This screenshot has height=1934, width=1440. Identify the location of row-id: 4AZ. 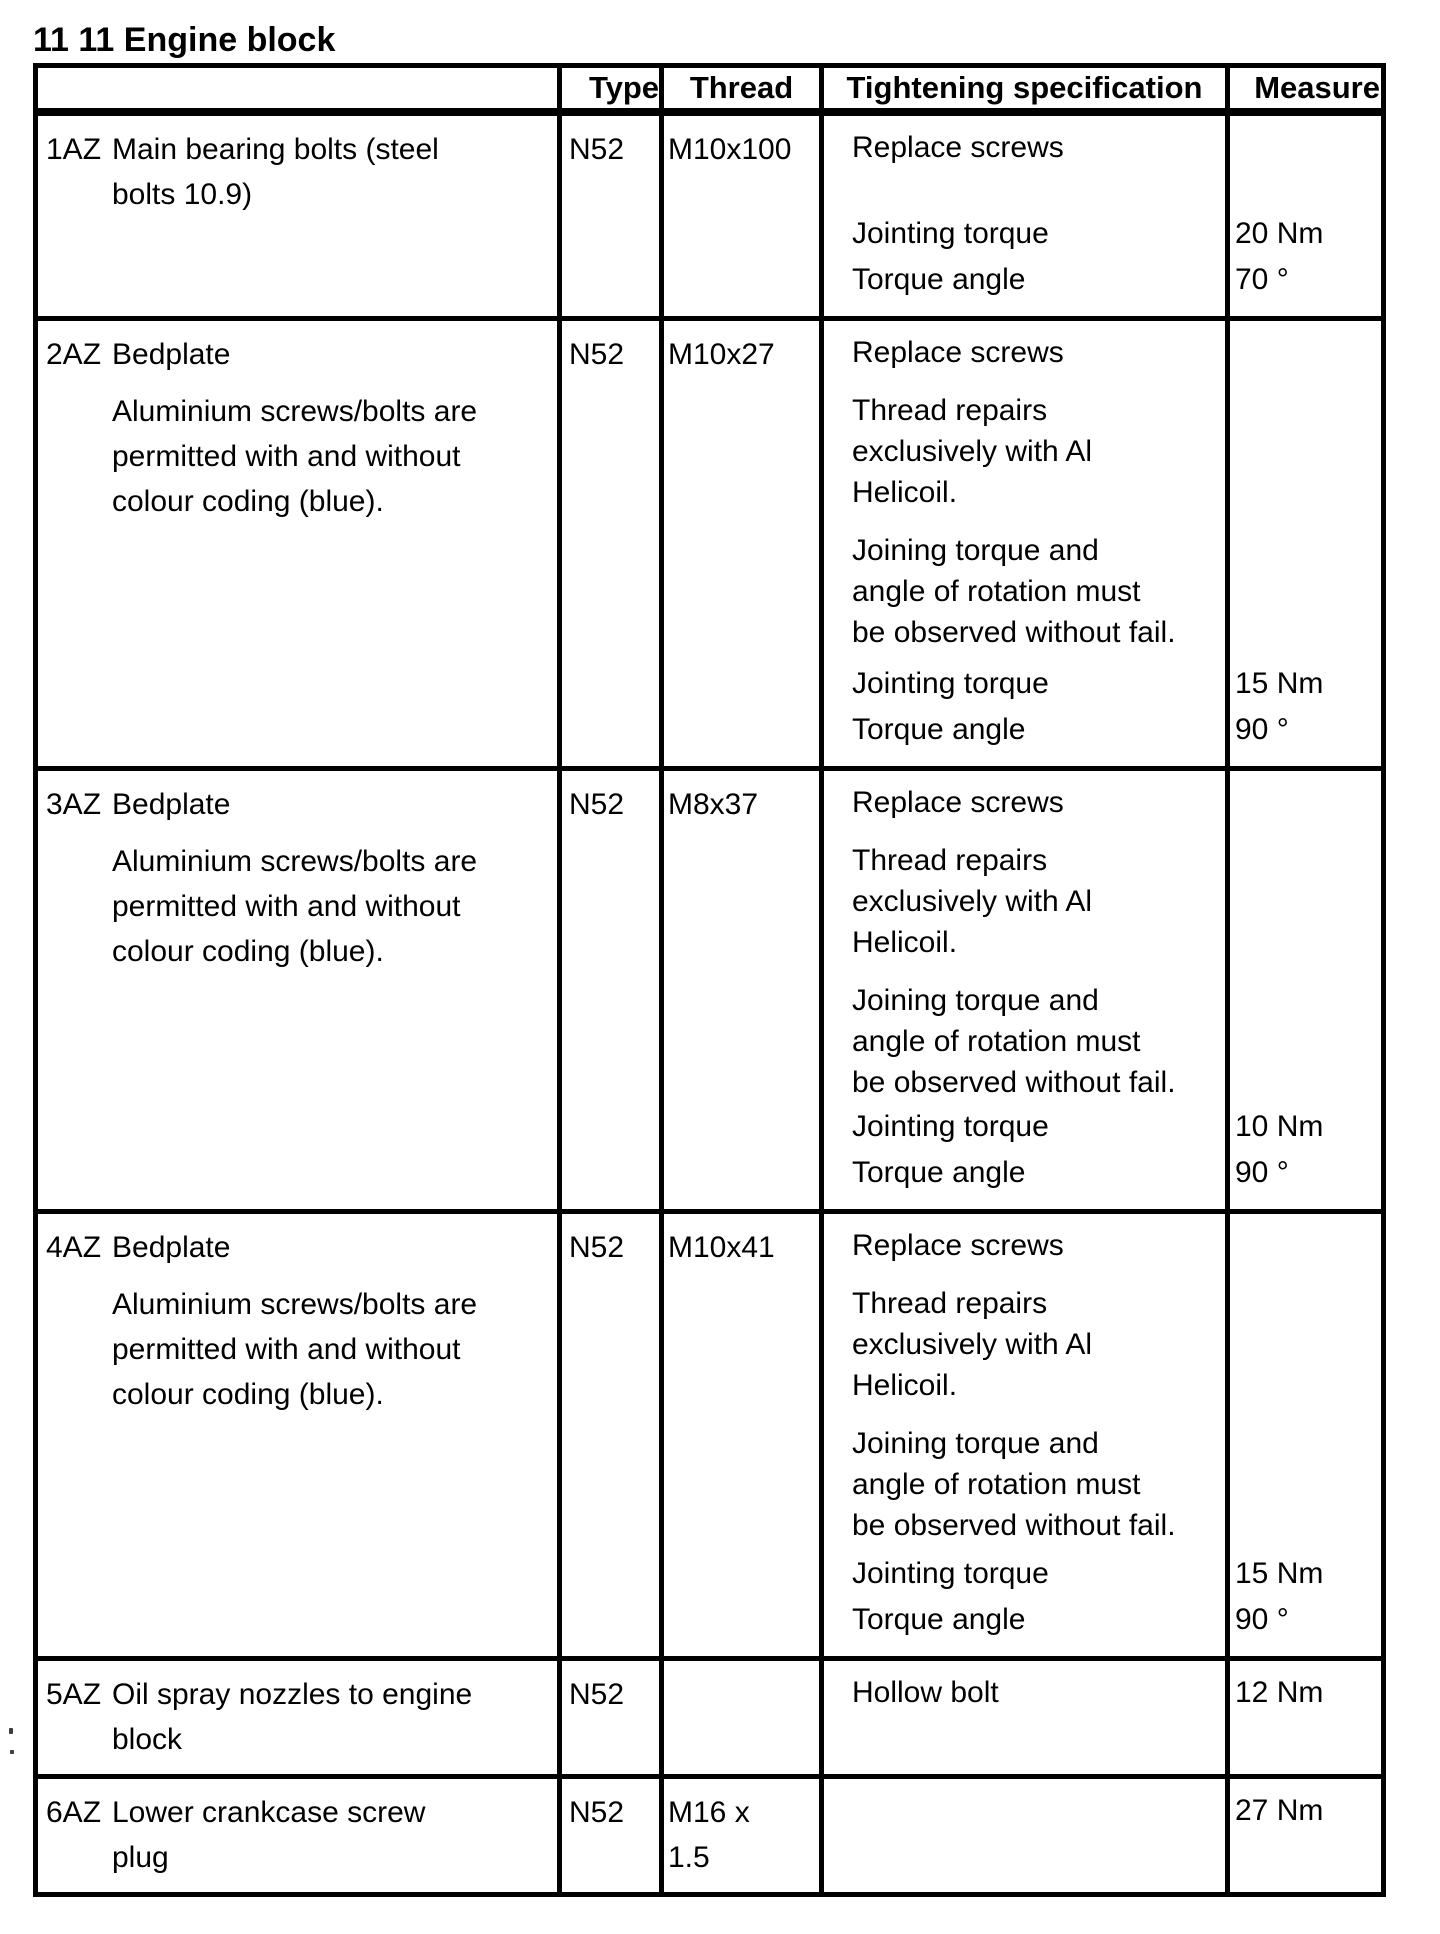
(74, 1247).